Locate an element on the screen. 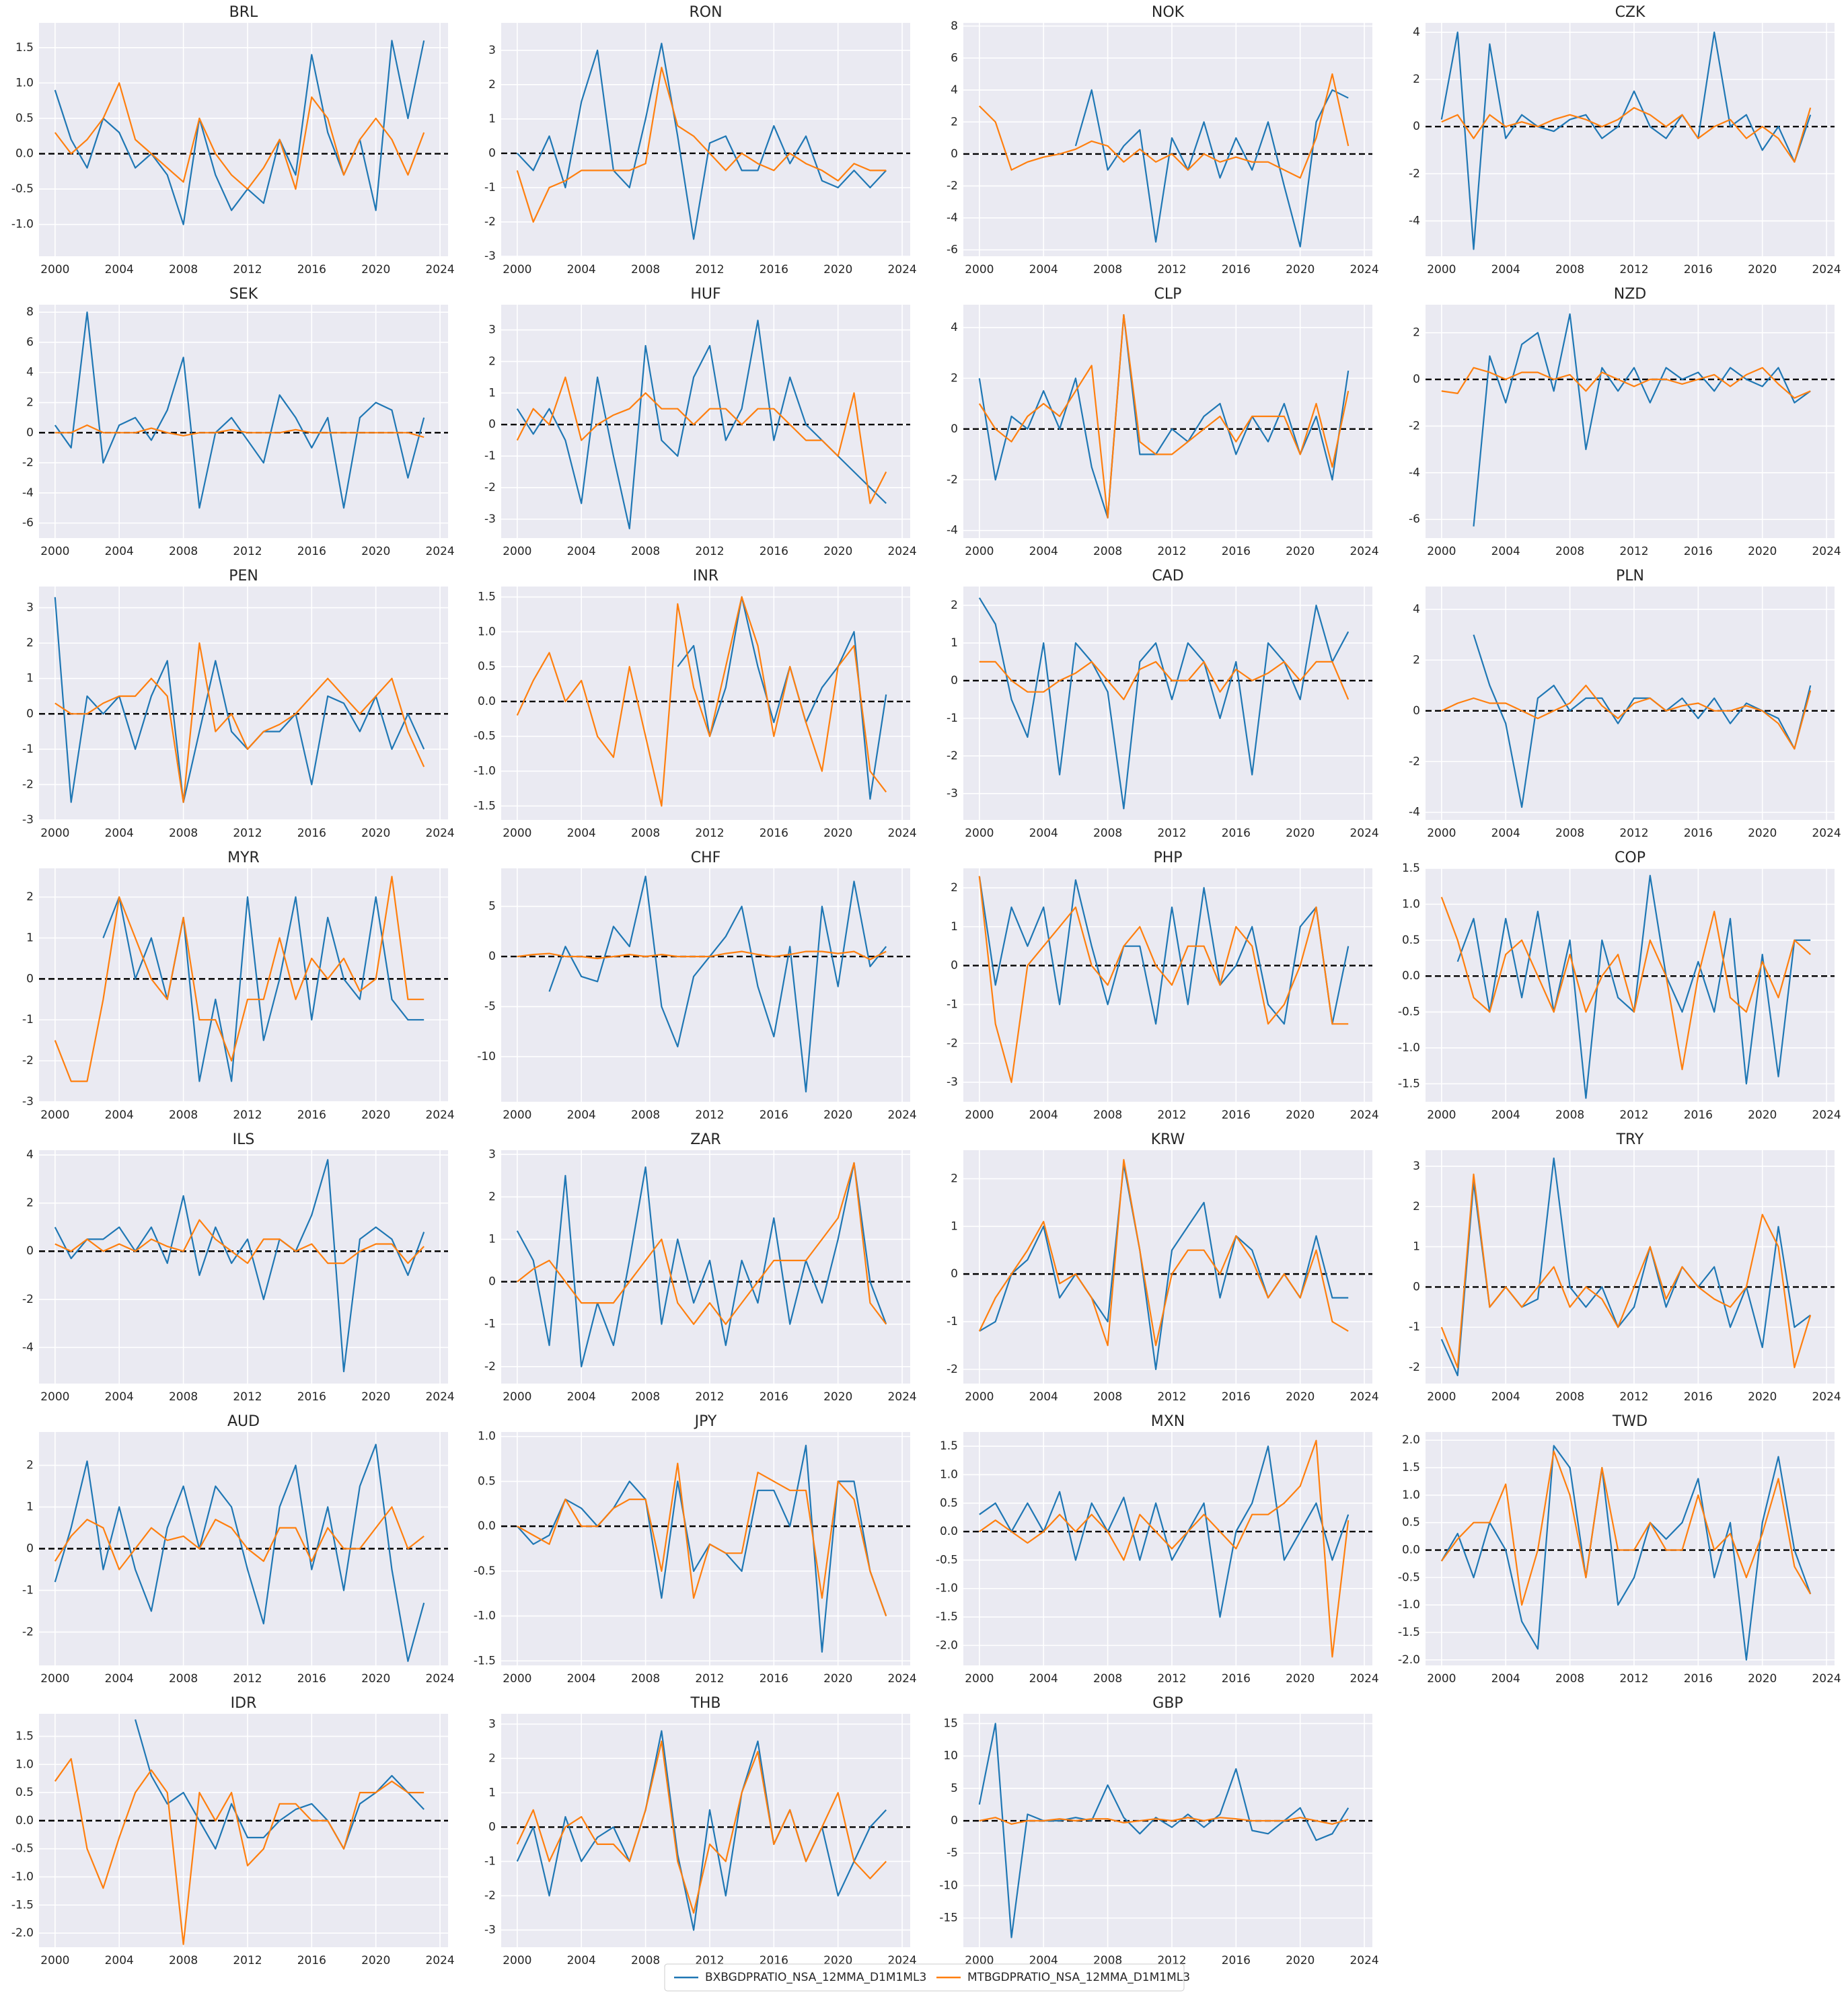  y-tick-label: 2.0 is located at coordinates (1411, 1440).